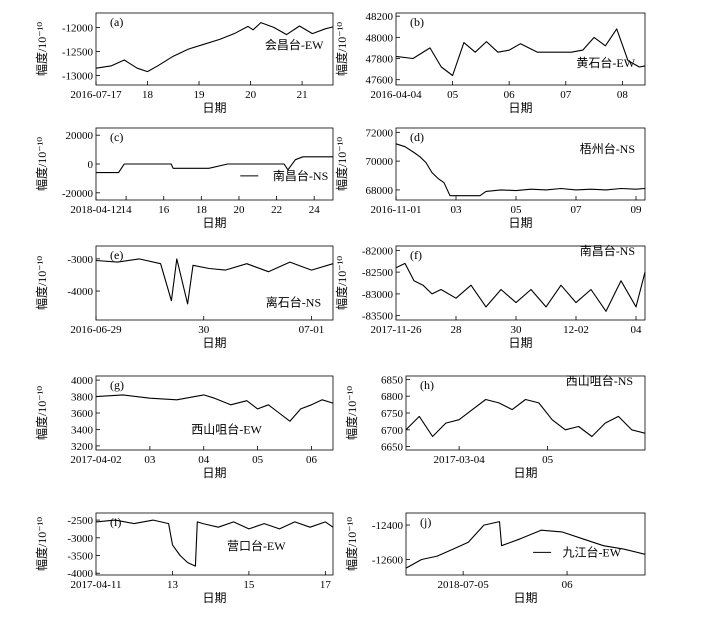 This screenshot has width=703, height=625. What do you see at coordinates (392, 448) in the screenshot?
I see `y-tick-label: 6650` at bounding box center [392, 448].